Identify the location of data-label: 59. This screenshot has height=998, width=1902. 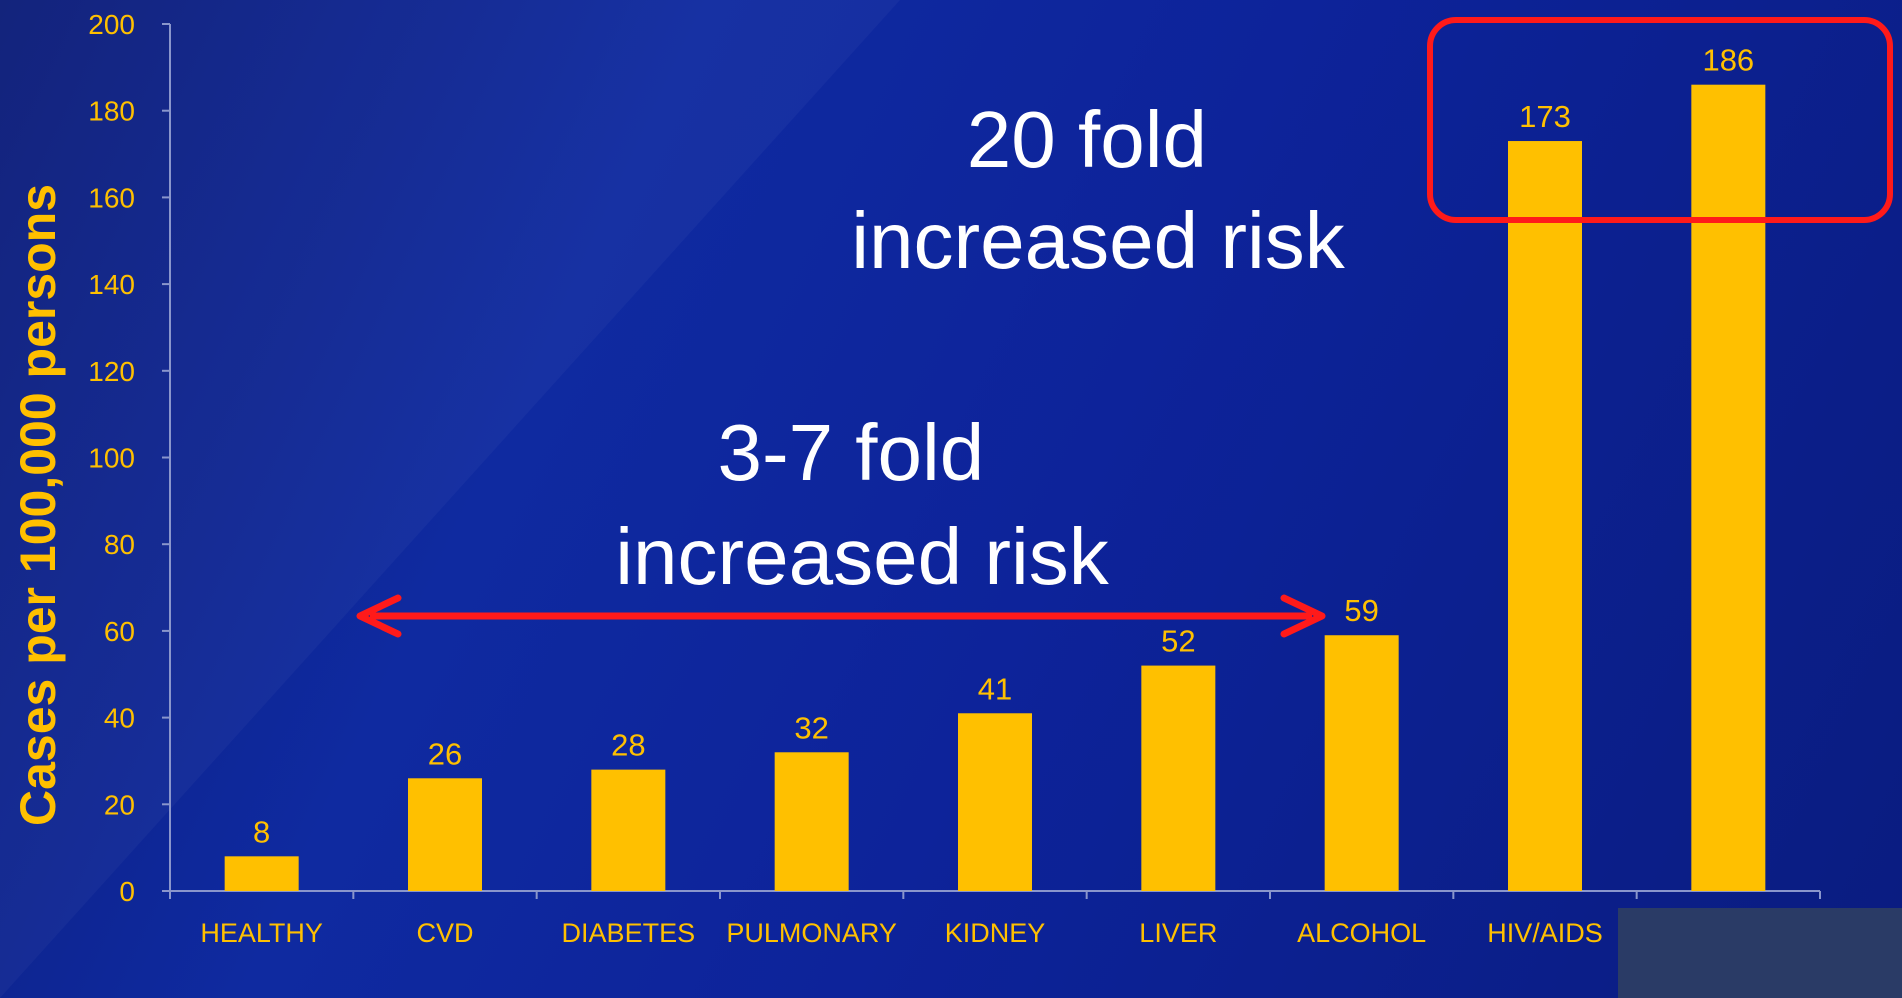
(1361, 610).